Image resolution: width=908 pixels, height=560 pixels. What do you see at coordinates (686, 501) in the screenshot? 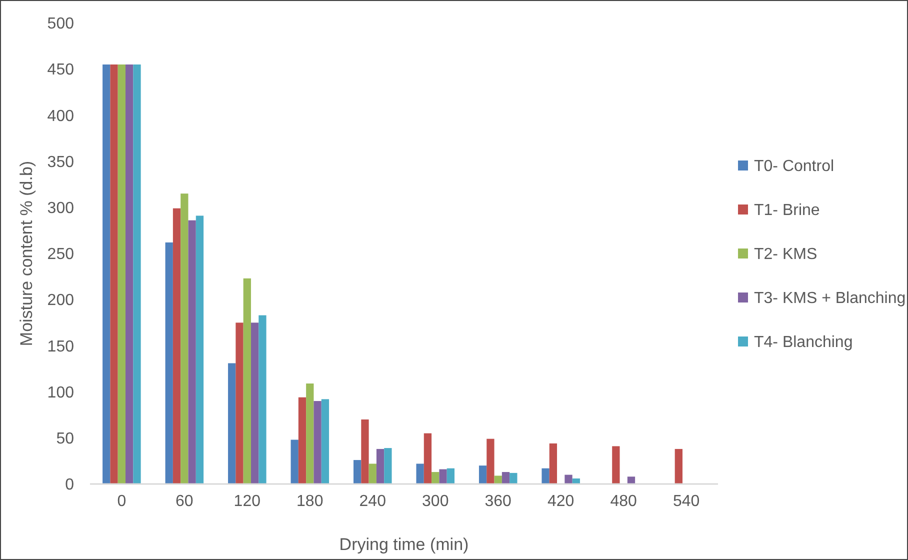
I see `x-tick-label: 540` at bounding box center [686, 501].